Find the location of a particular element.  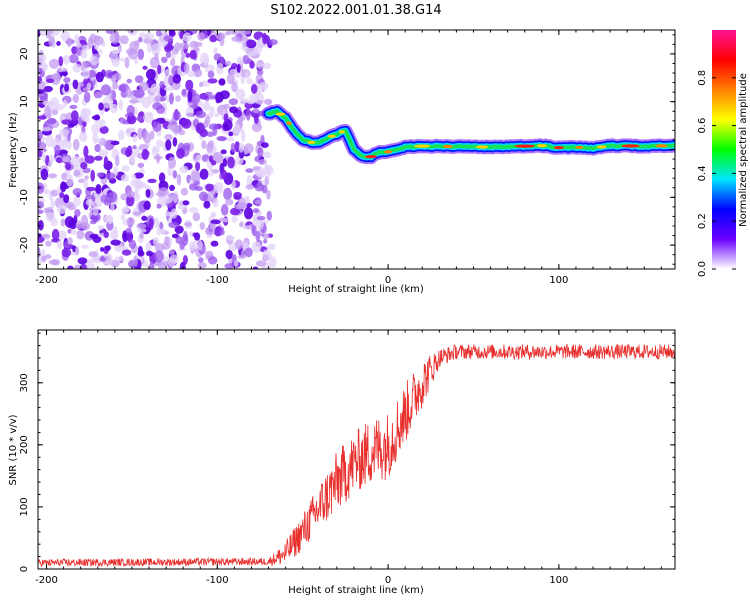

snr-xtick-label: 100 is located at coordinates (558, 580).